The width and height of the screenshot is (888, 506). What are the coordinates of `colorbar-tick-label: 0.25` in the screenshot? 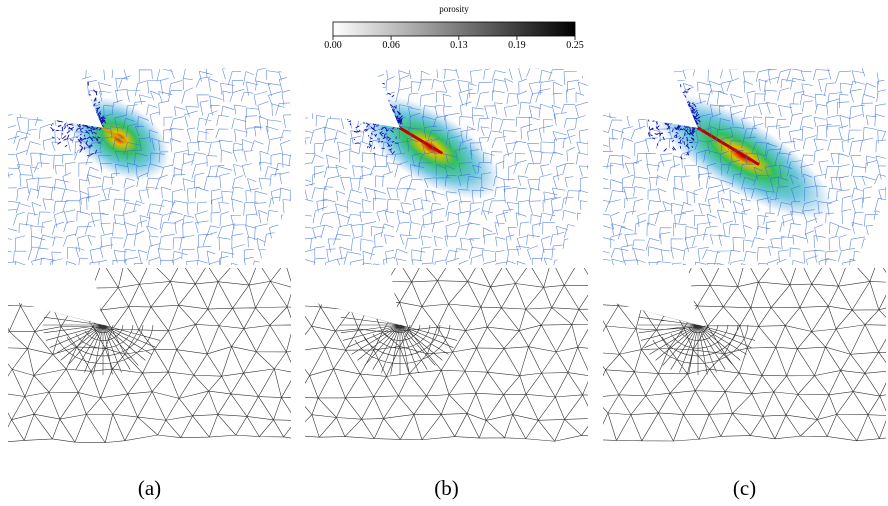 It's located at (575, 45).